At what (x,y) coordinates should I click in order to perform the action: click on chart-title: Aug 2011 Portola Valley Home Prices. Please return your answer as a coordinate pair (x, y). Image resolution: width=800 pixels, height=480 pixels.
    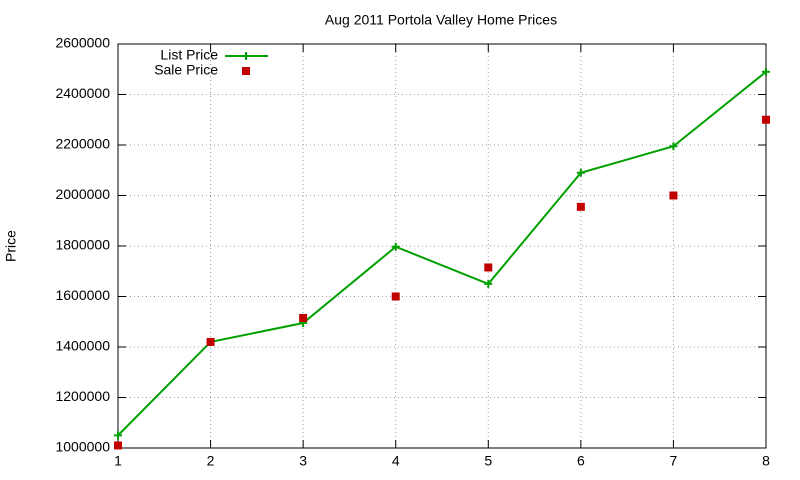
    Looking at the image, I should click on (441, 20).